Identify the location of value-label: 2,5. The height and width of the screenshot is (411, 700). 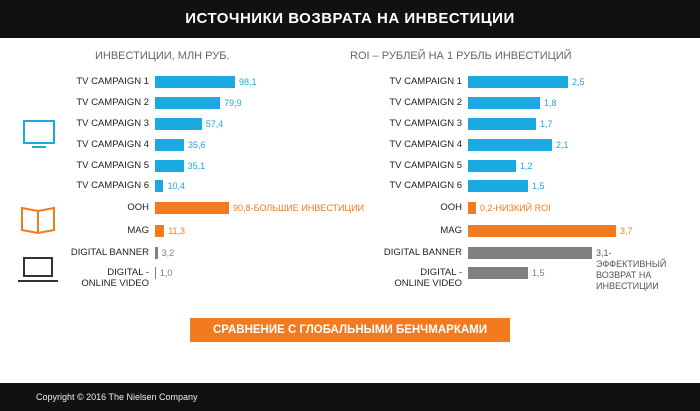
(578, 82).